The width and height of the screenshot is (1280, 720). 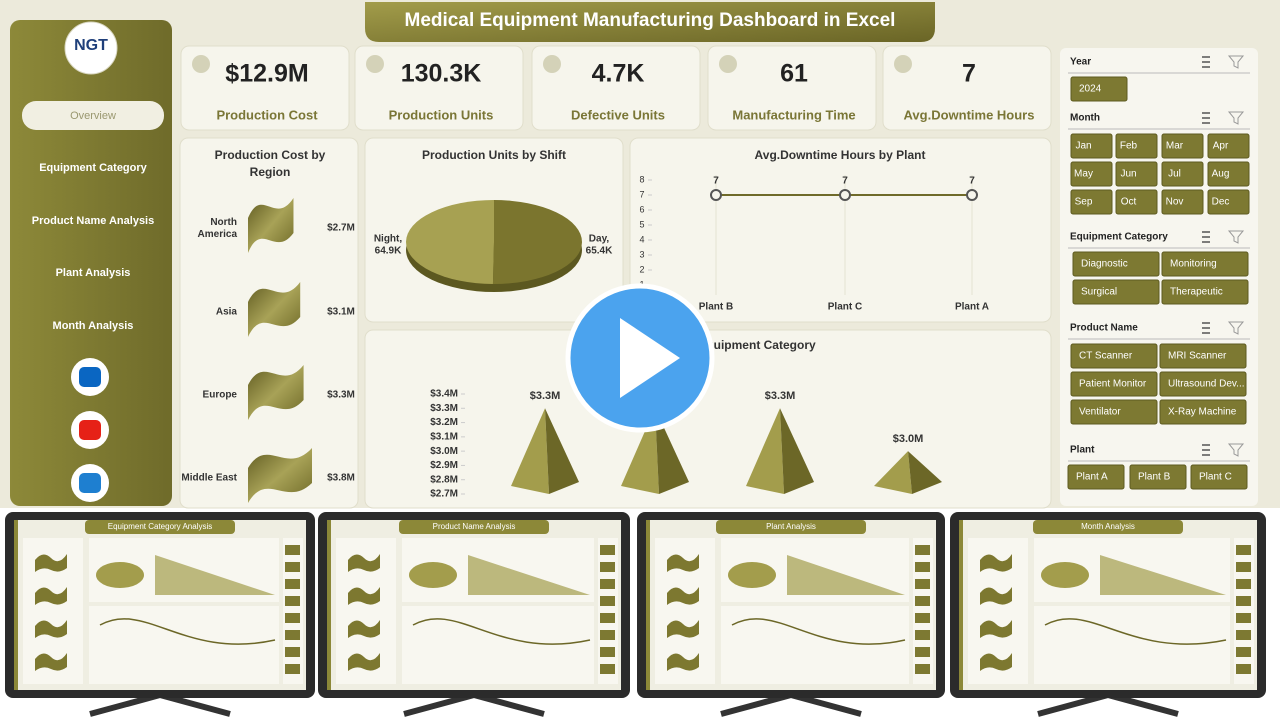 What do you see at coordinates (650, 358) in the screenshot?
I see `play-icon` at bounding box center [650, 358].